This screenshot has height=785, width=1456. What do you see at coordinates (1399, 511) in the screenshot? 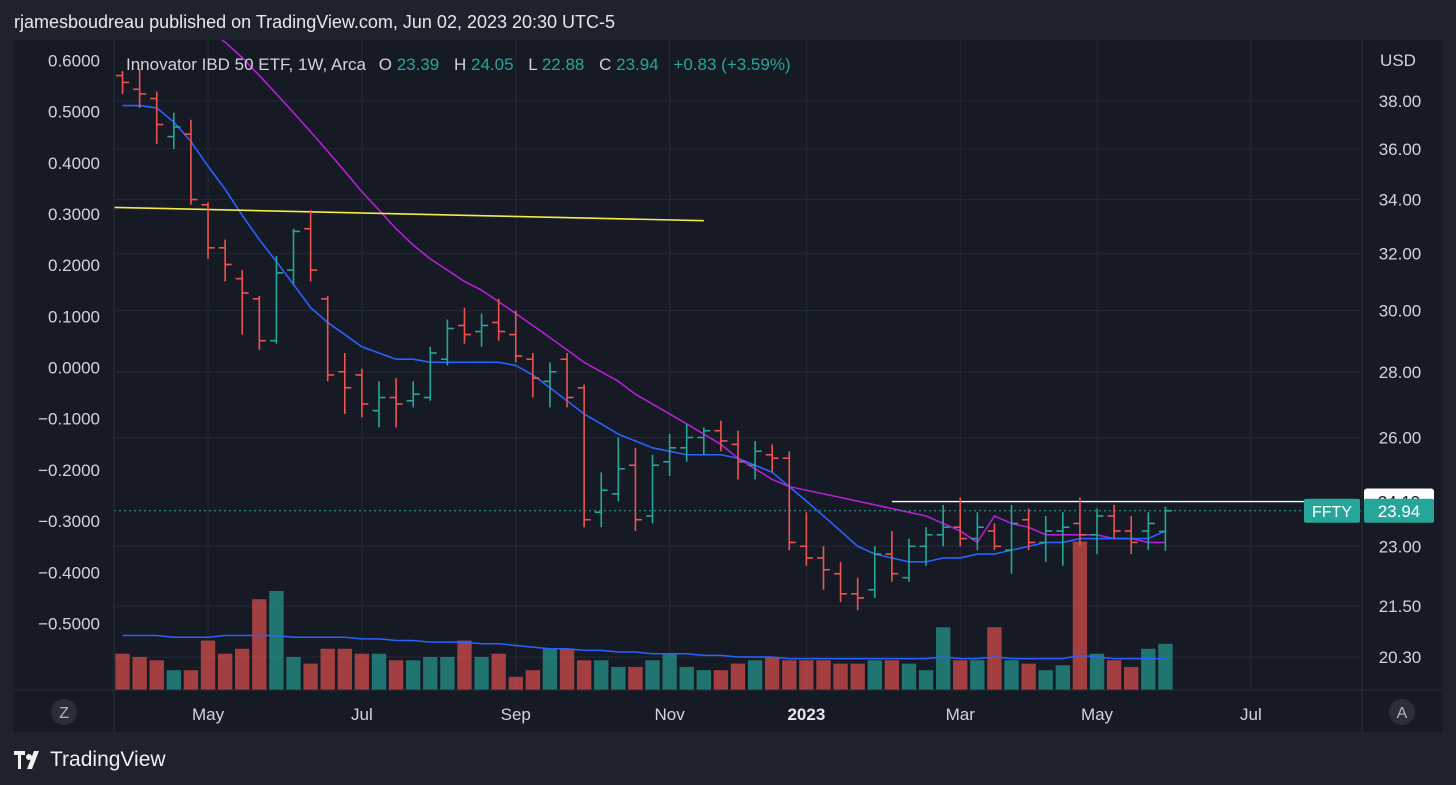
I see `last-price-label: 23.94` at bounding box center [1399, 511].